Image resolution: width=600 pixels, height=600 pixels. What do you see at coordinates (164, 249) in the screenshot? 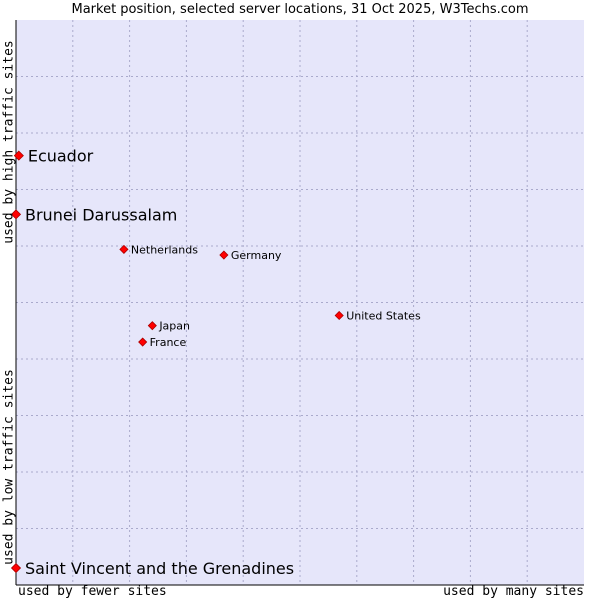
I see `point-label-netherlands: Netherlands` at bounding box center [164, 249].